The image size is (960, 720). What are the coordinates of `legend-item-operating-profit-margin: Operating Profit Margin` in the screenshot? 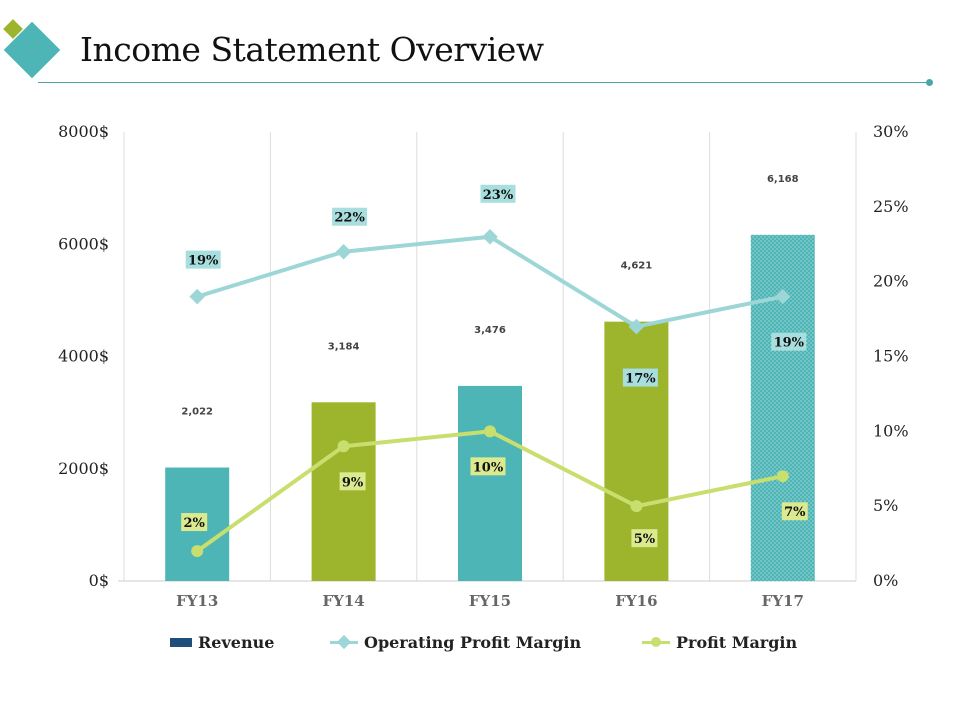 It's located at (455, 642).